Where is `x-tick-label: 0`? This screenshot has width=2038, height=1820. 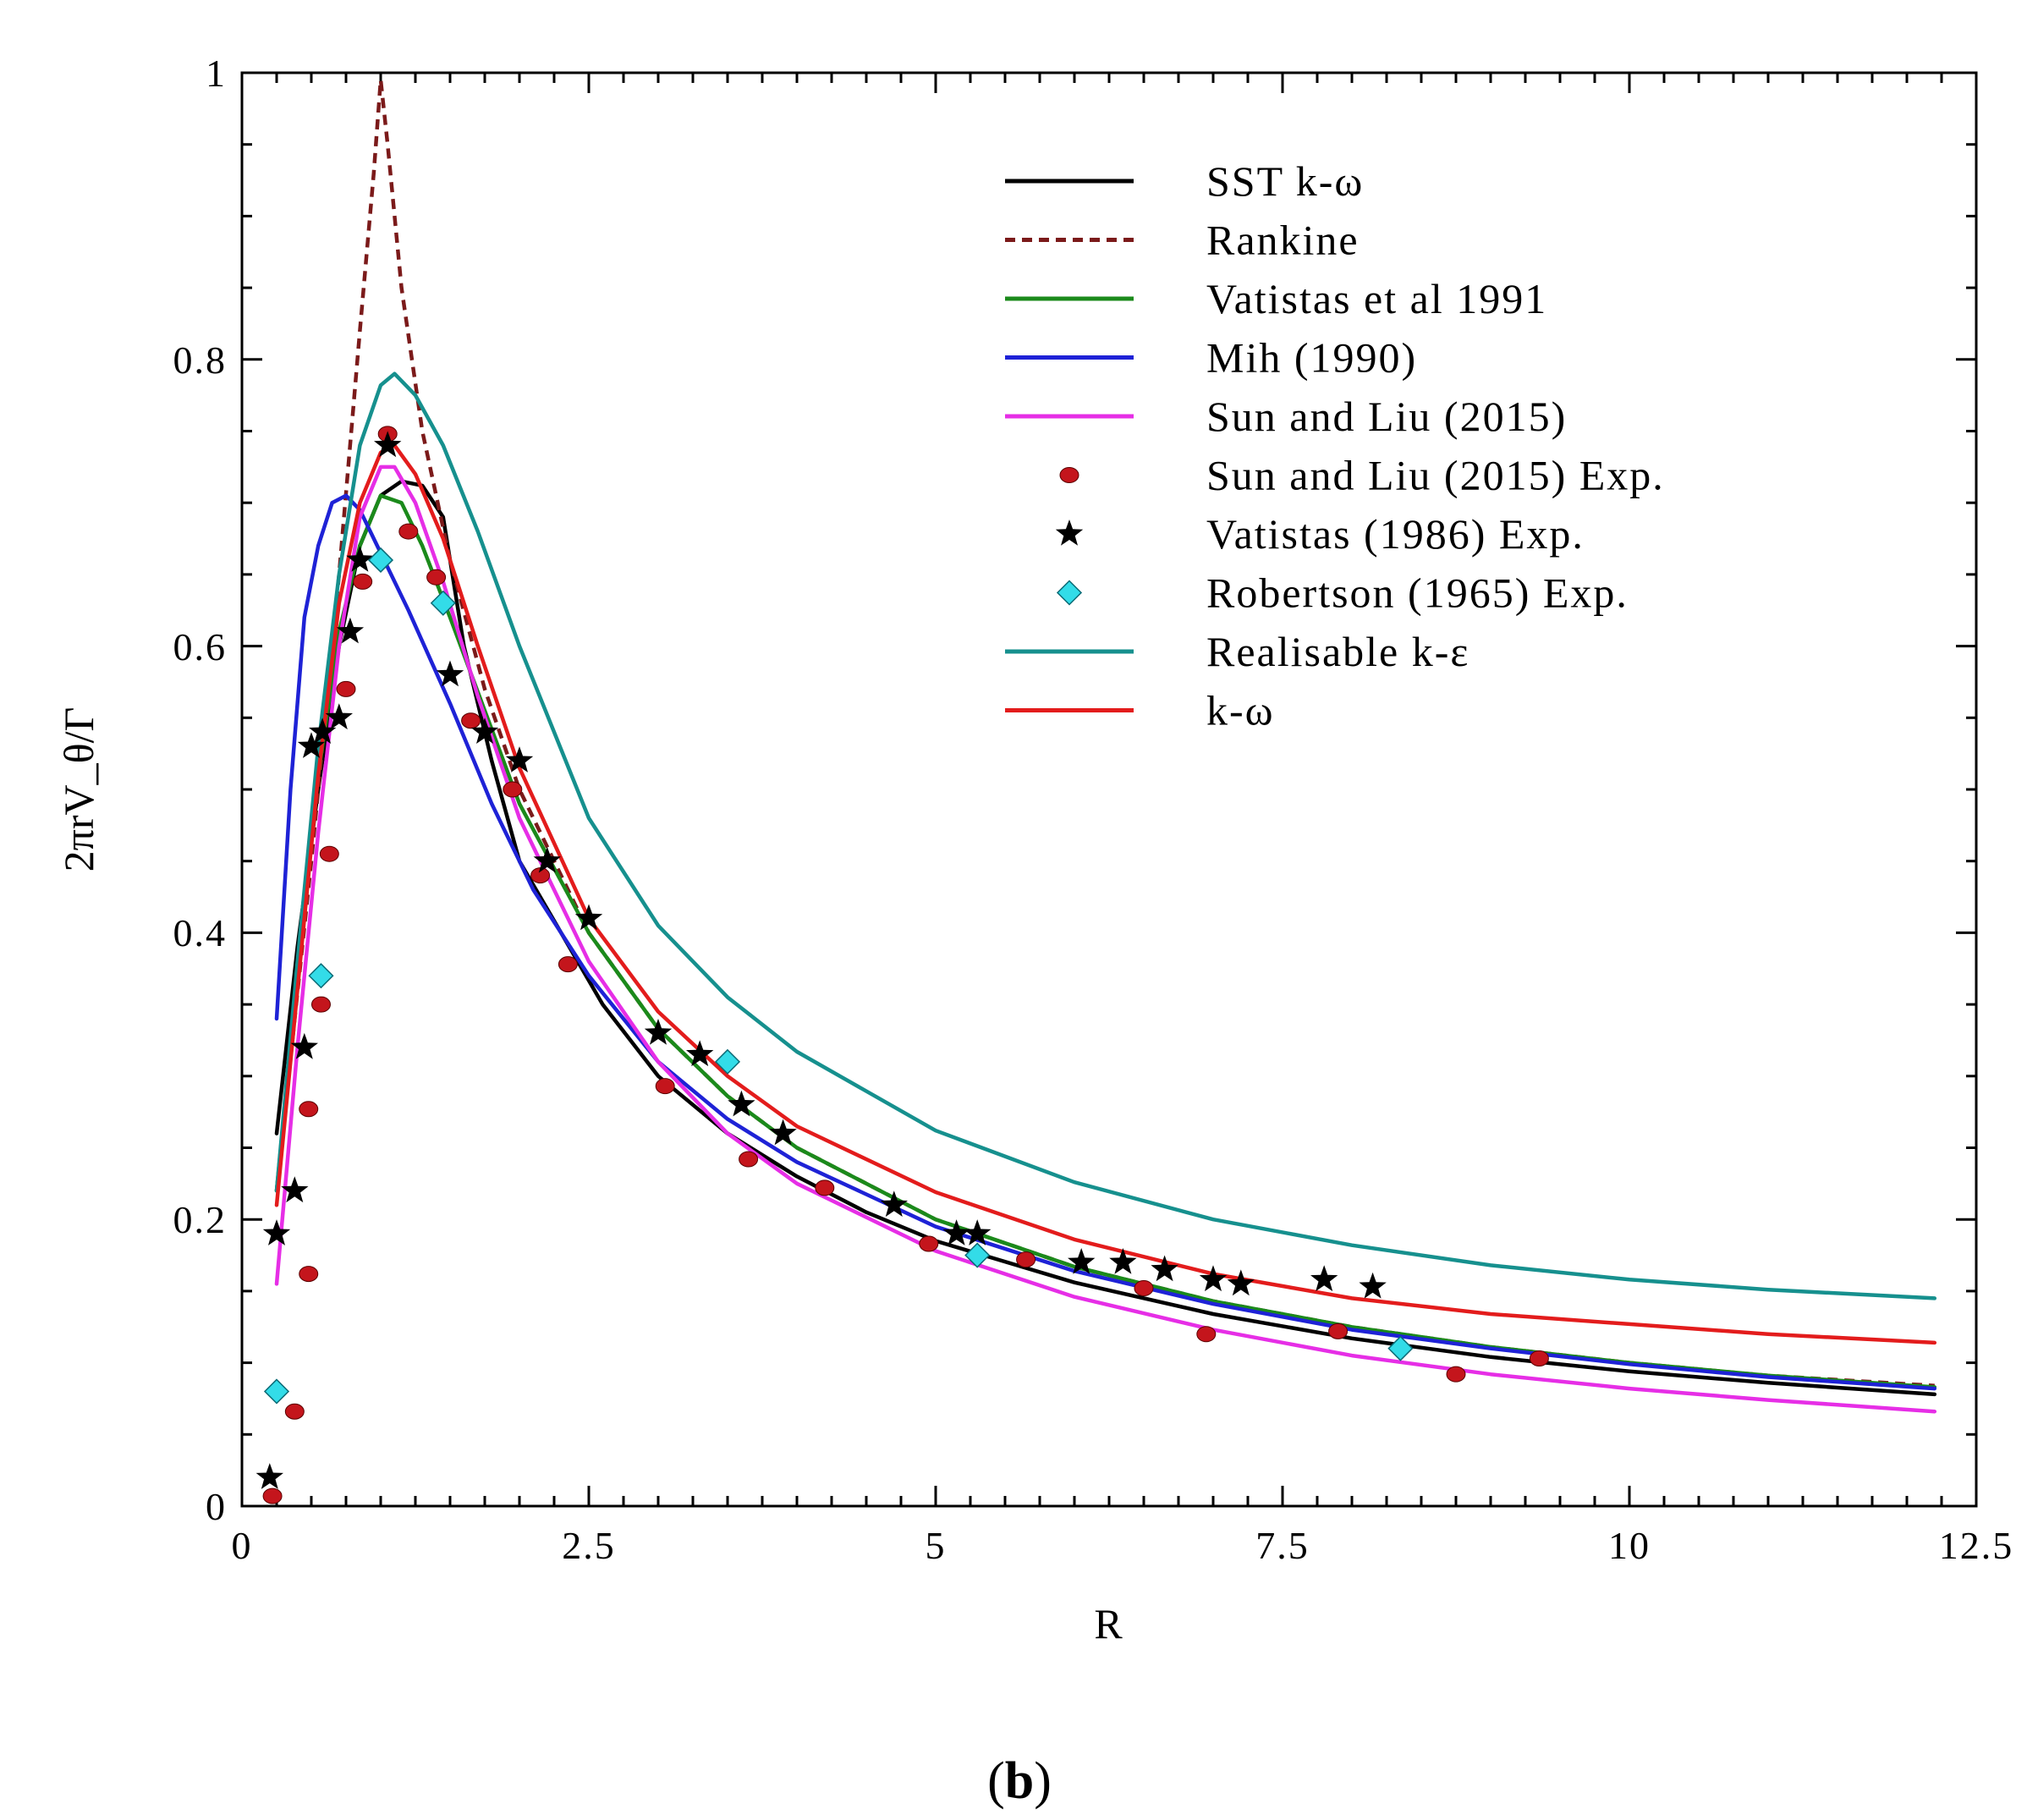
x-tick-label: 0 is located at coordinates (242, 1545).